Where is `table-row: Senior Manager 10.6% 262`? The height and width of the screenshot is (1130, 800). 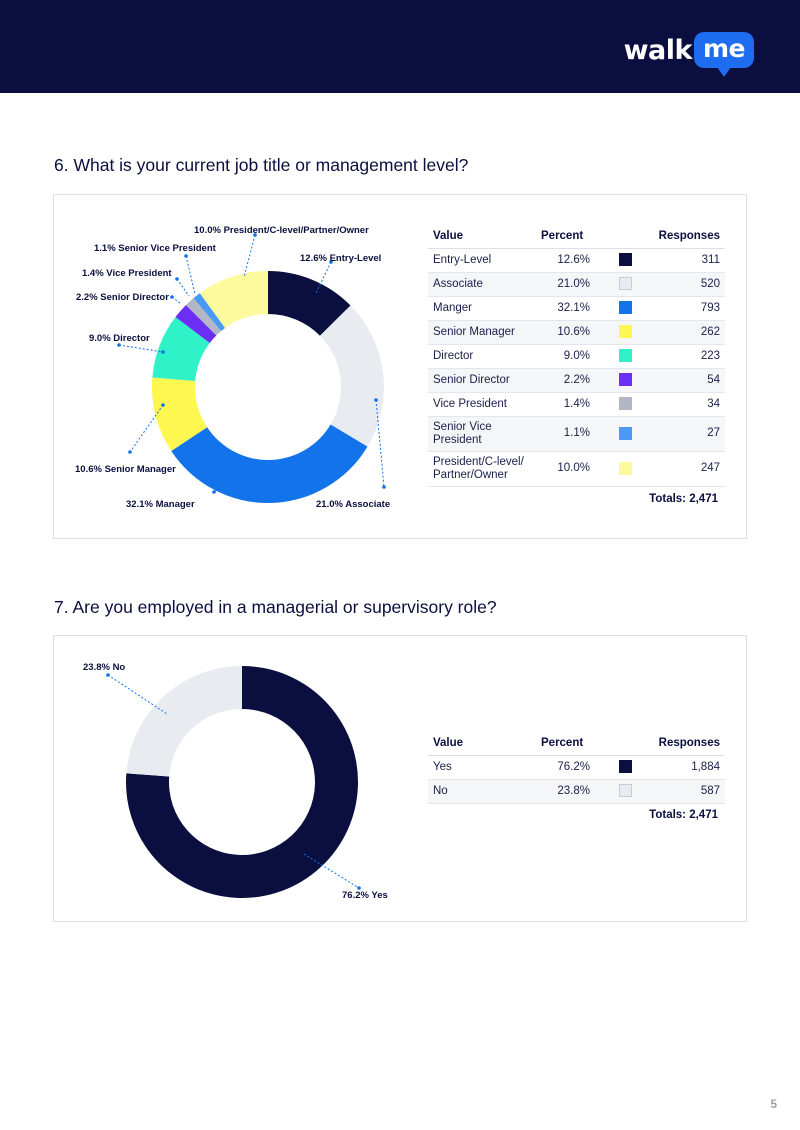
table-row: Senior Manager 10.6% 262 is located at coordinates (576, 332).